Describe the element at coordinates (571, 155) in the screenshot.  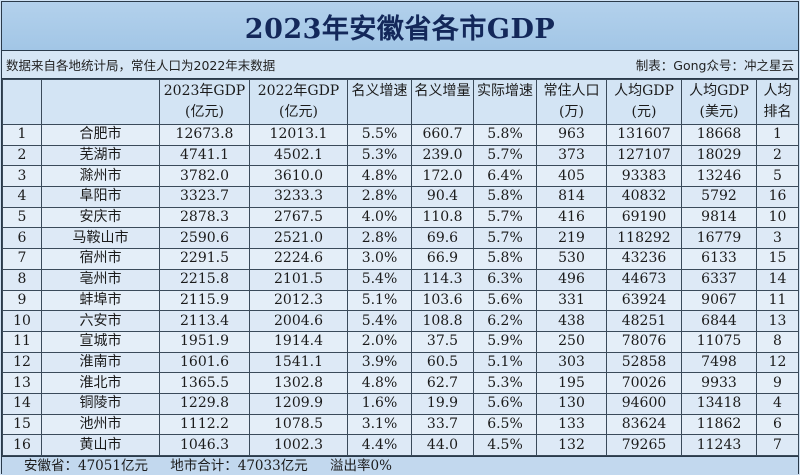
I see `table-cell: 373` at that location.